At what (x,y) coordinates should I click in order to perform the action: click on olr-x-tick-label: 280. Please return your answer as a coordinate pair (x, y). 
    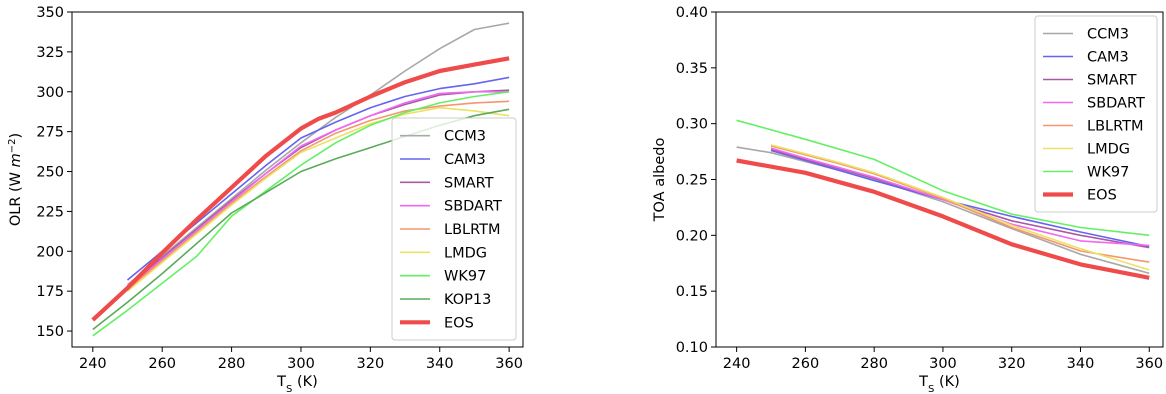
    Looking at the image, I should click on (232, 364).